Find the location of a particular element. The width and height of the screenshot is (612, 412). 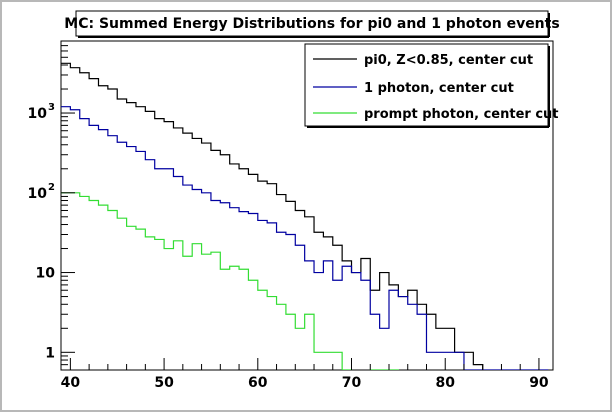

x-tick-label: 70 is located at coordinates (352, 383).